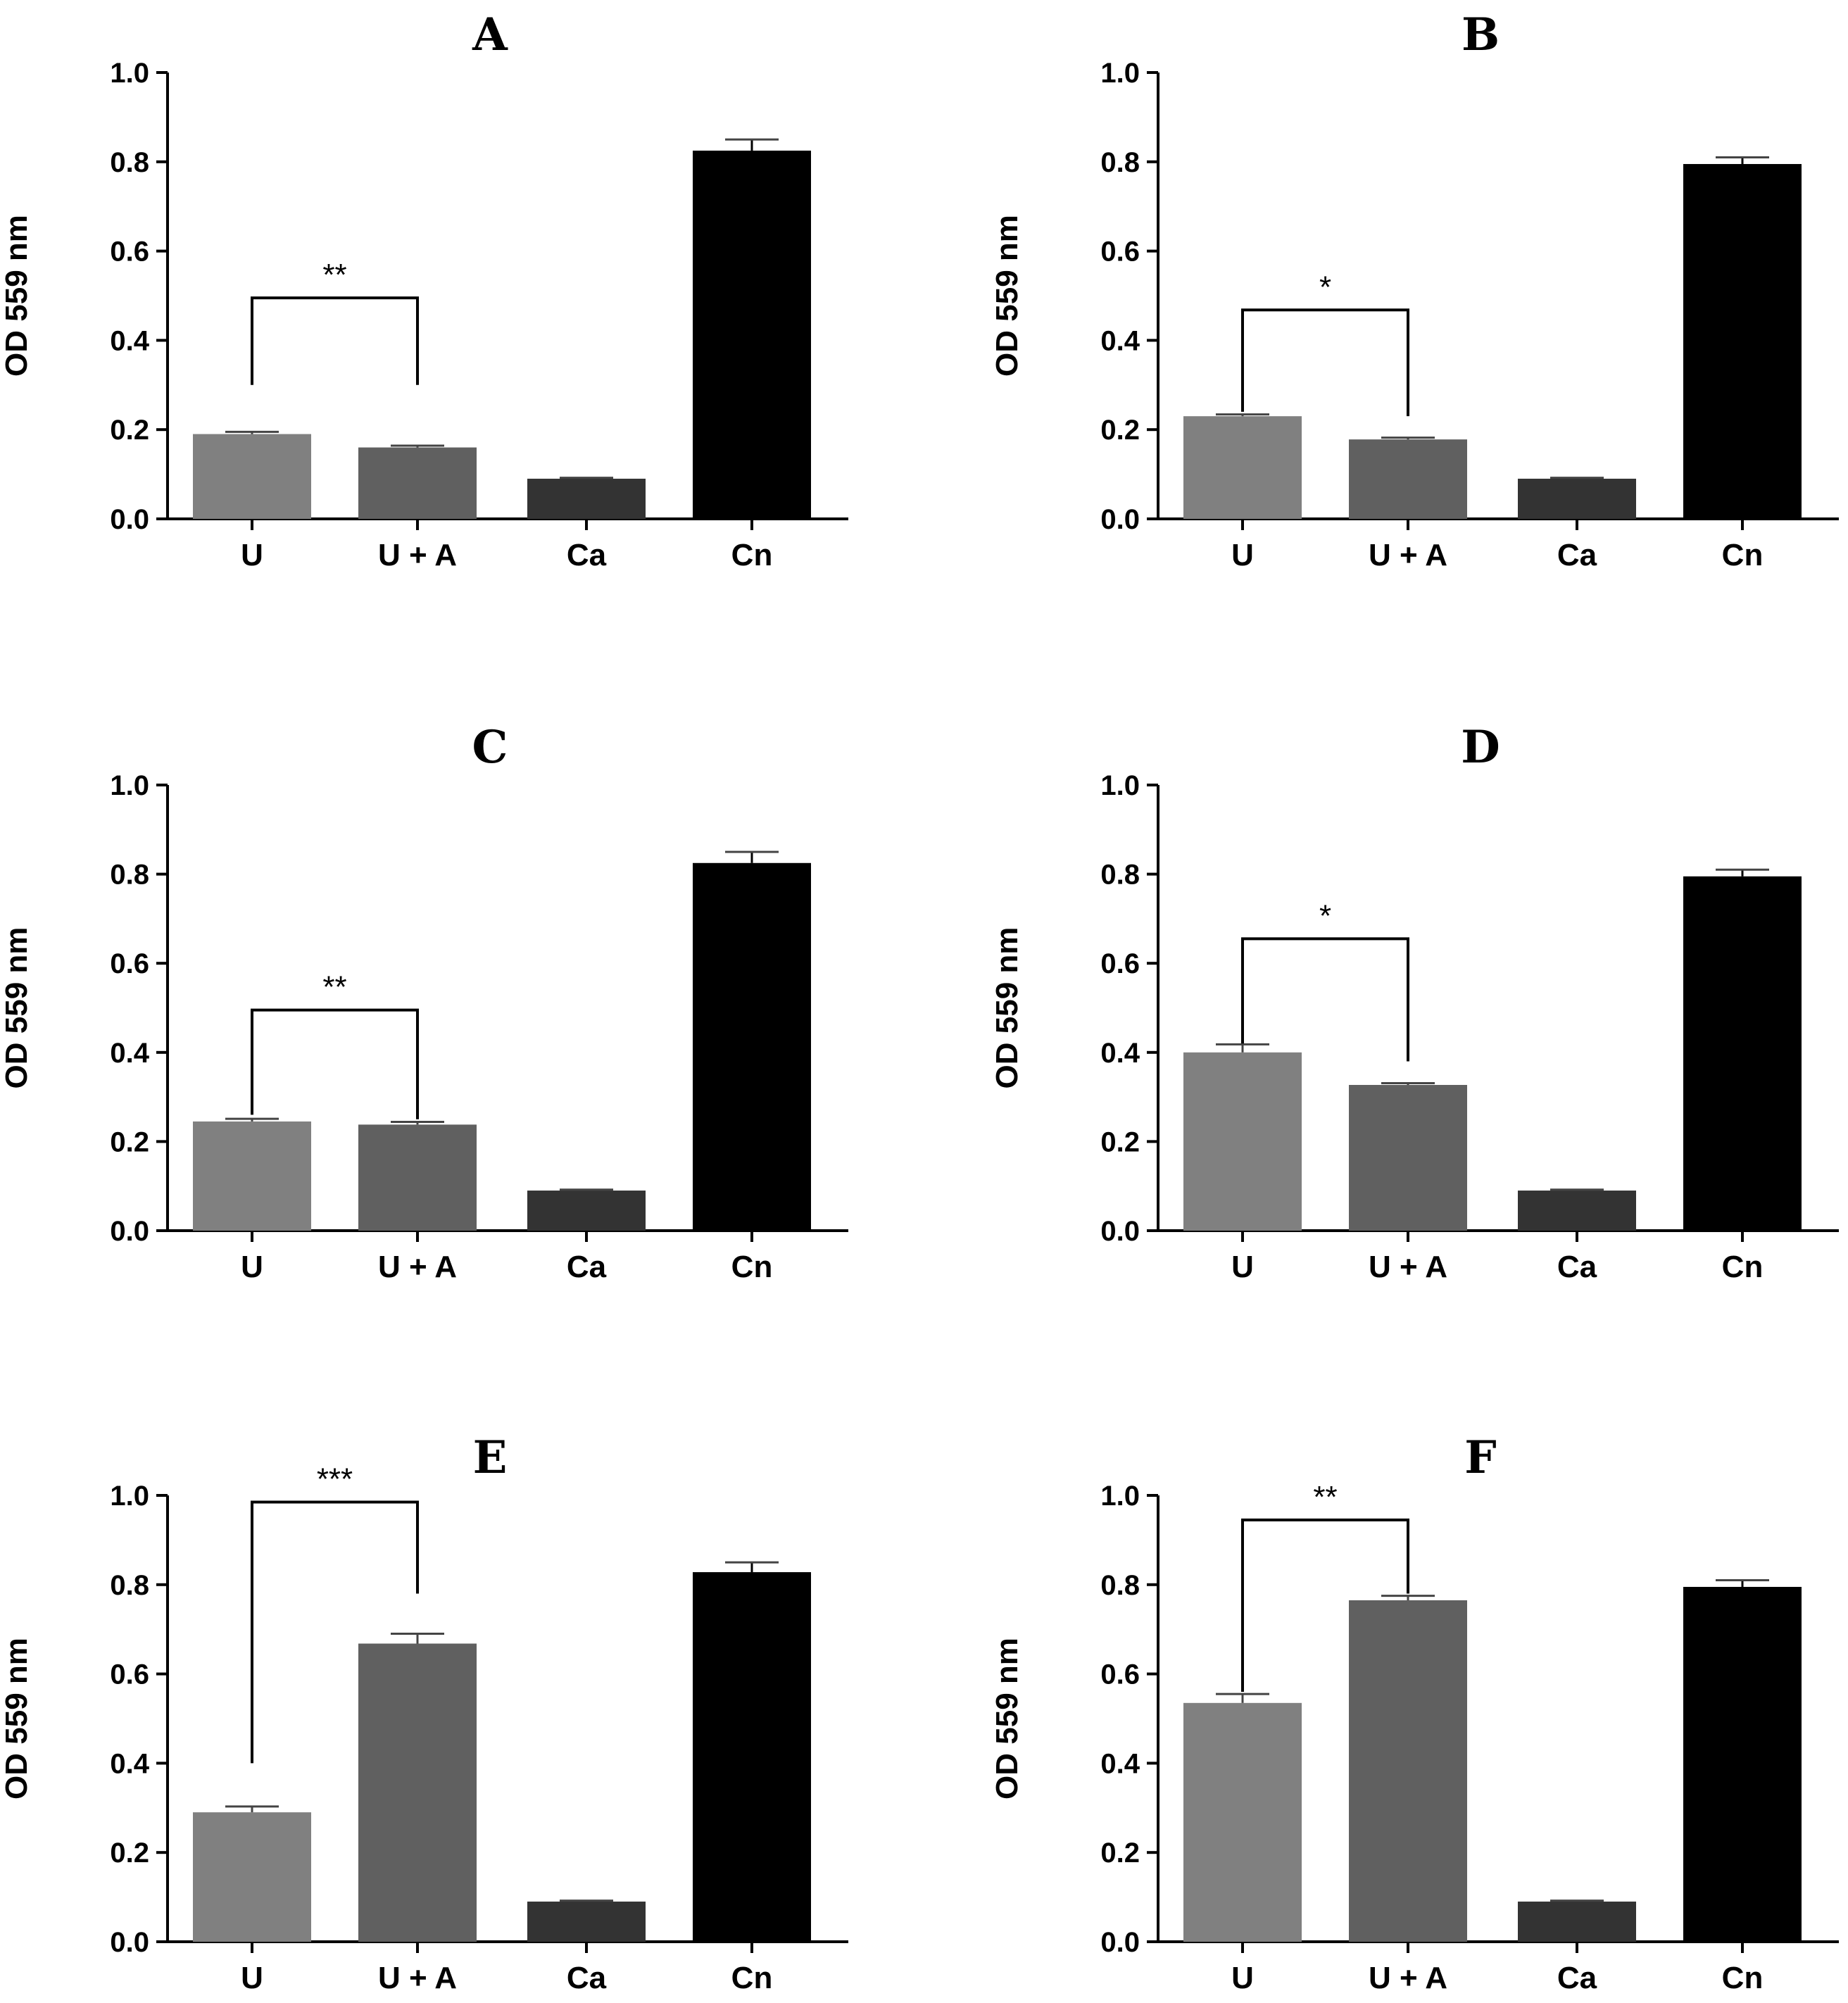  Describe the element at coordinates (1480, 747) in the screenshot. I see `panel-title: D` at that location.